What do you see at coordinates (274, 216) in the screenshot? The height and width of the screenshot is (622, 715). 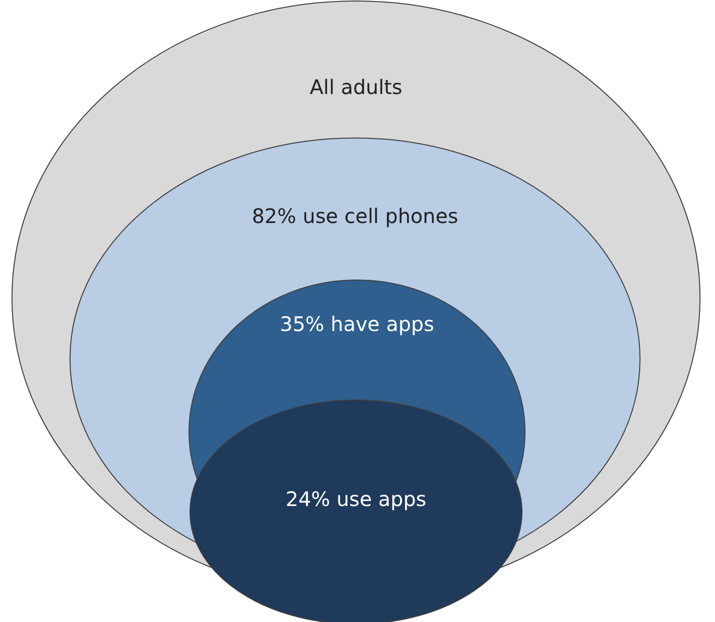 I see `data-label: 82%` at bounding box center [274, 216].